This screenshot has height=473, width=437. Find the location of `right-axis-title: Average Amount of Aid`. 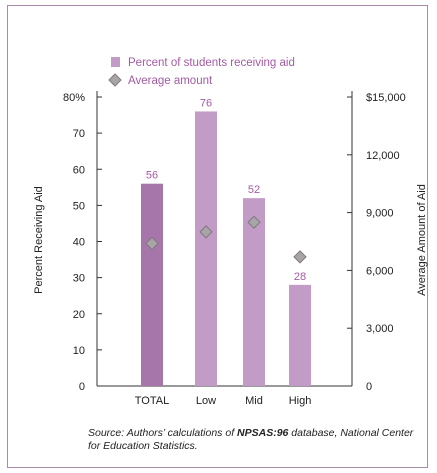

right-axis-title: Average Amount of Aid is located at coordinates (422, 240).